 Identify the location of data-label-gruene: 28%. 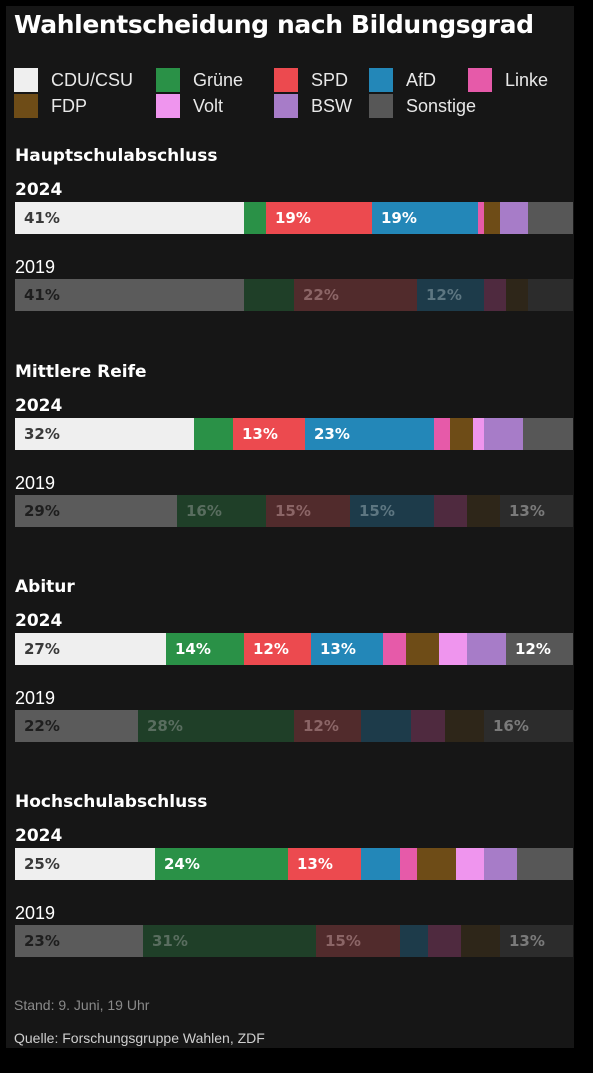
(165, 726).